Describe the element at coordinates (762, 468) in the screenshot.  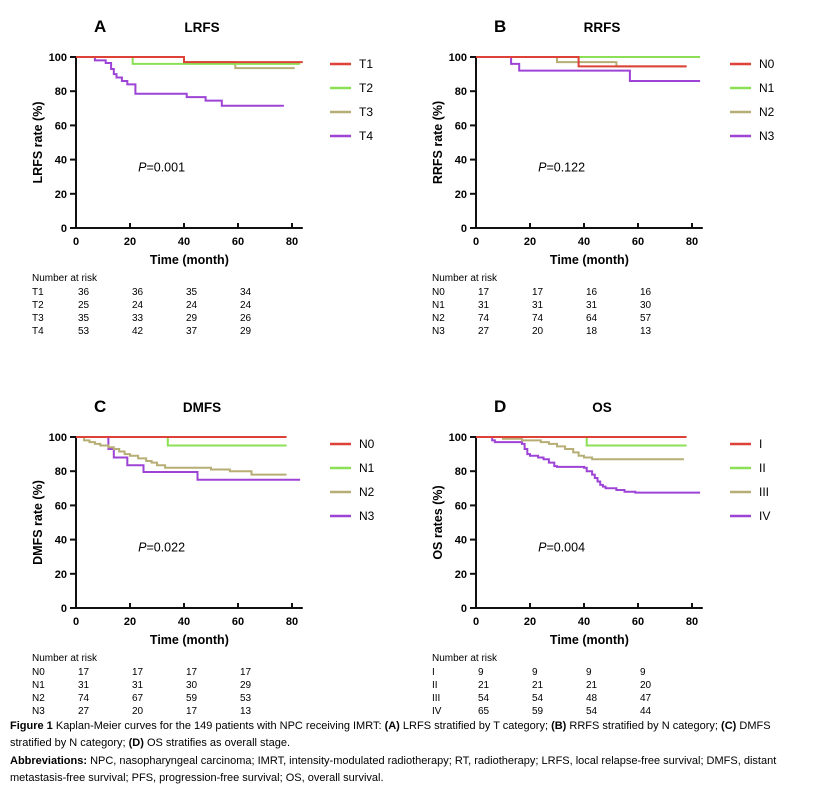
I see `legend-label-II: II` at that location.